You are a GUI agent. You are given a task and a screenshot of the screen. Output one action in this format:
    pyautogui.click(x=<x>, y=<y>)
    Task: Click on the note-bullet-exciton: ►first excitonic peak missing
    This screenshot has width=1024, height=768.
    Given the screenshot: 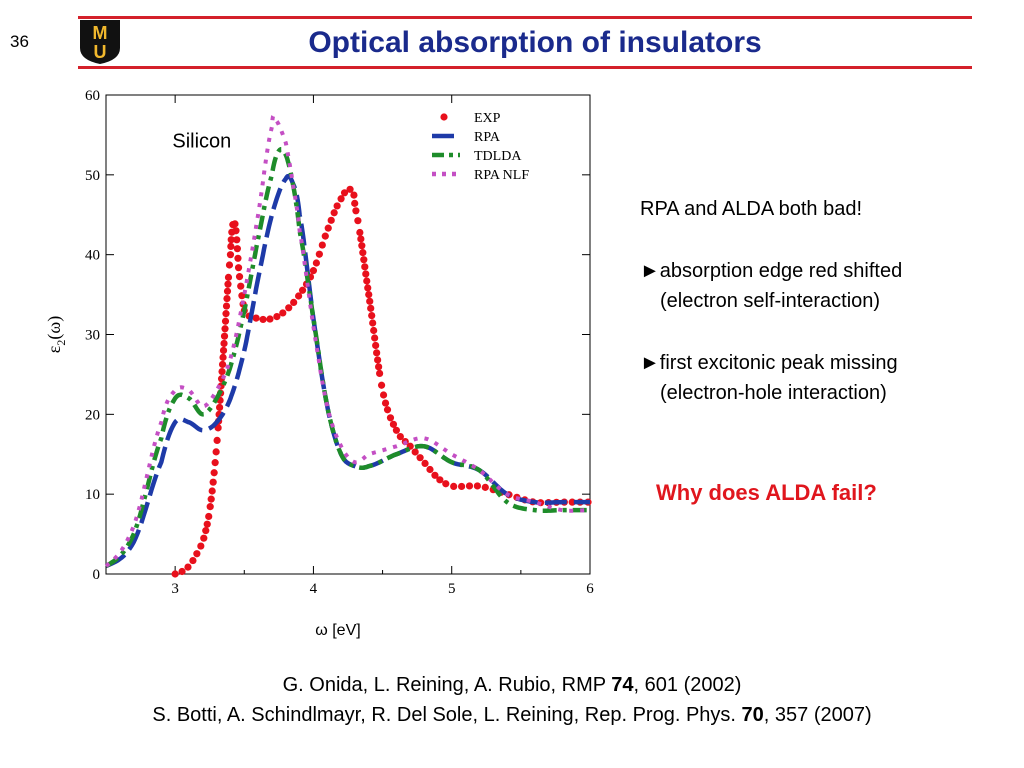 What is the action you would take?
    pyautogui.click(x=769, y=363)
    